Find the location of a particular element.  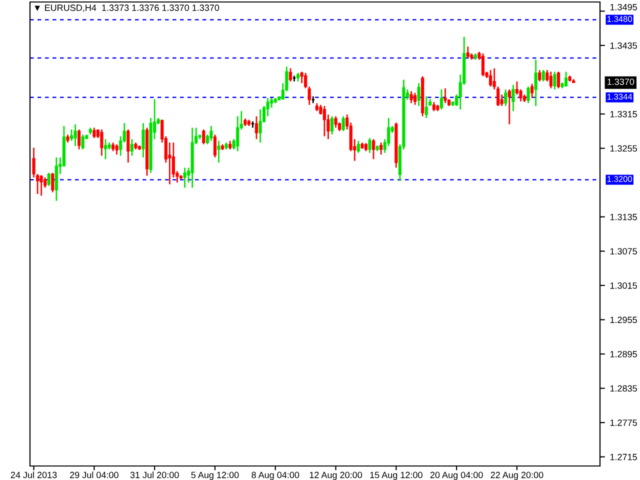

ref-line-label: 1.3480 is located at coordinates (619, 19).